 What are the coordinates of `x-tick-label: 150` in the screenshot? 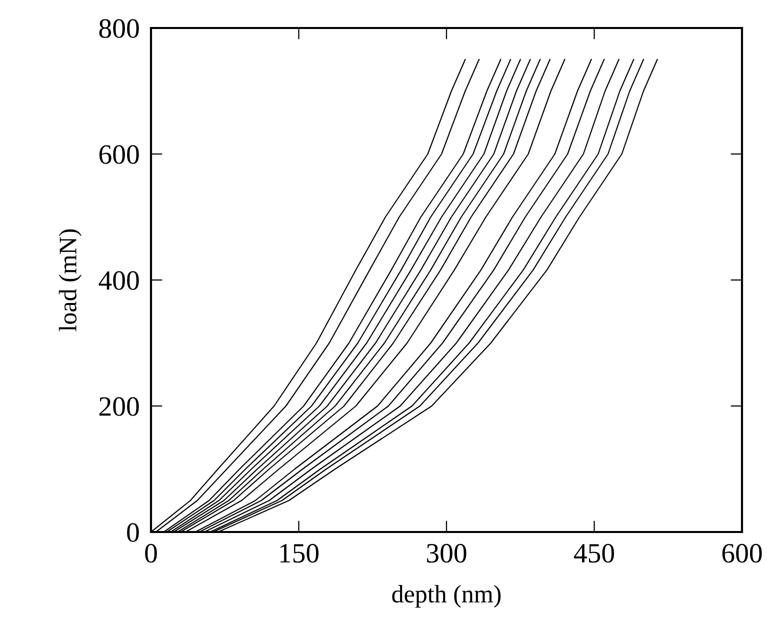 It's located at (299, 553).